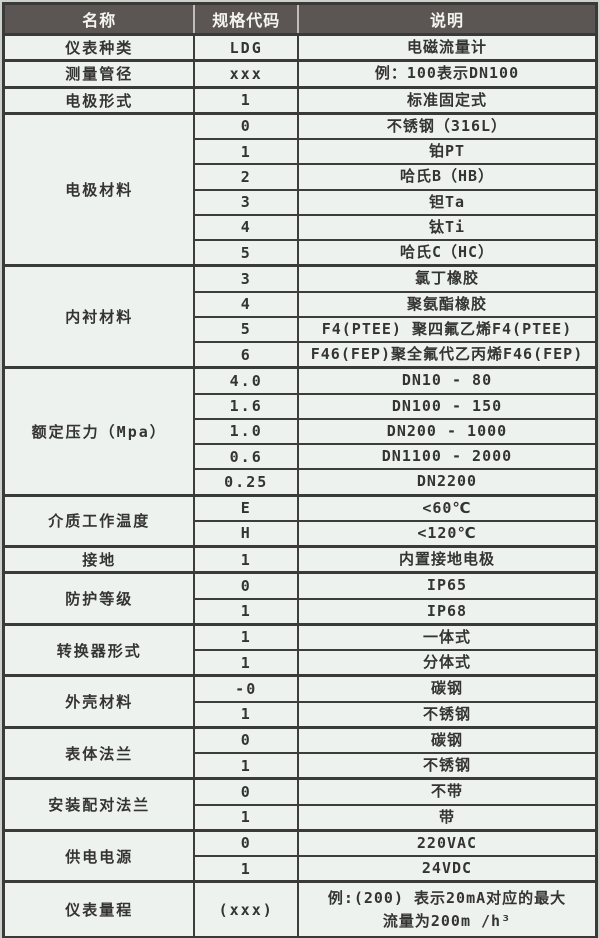  Describe the element at coordinates (99, 856) in the screenshot. I see `parameter-name-cell: 供电电源` at that location.